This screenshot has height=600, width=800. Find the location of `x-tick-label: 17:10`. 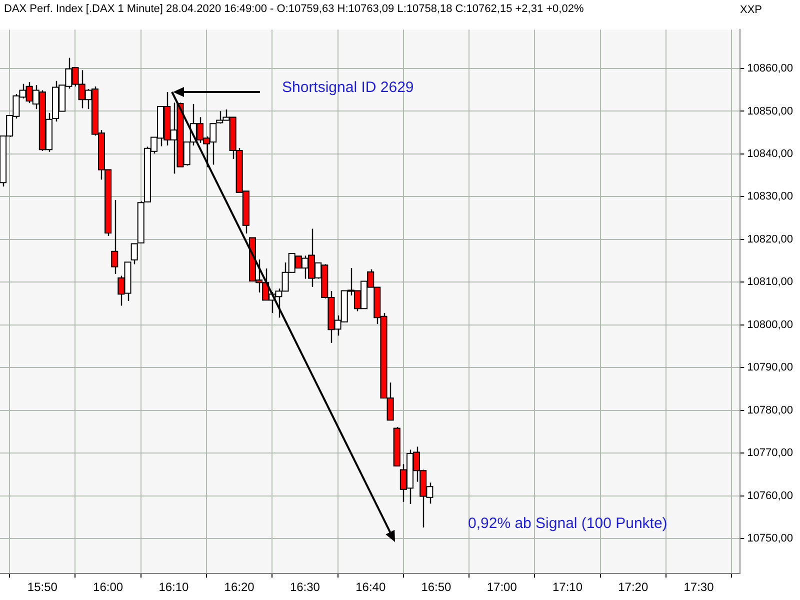

x-tick-label: 17:10 is located at coordinates (567, 587).